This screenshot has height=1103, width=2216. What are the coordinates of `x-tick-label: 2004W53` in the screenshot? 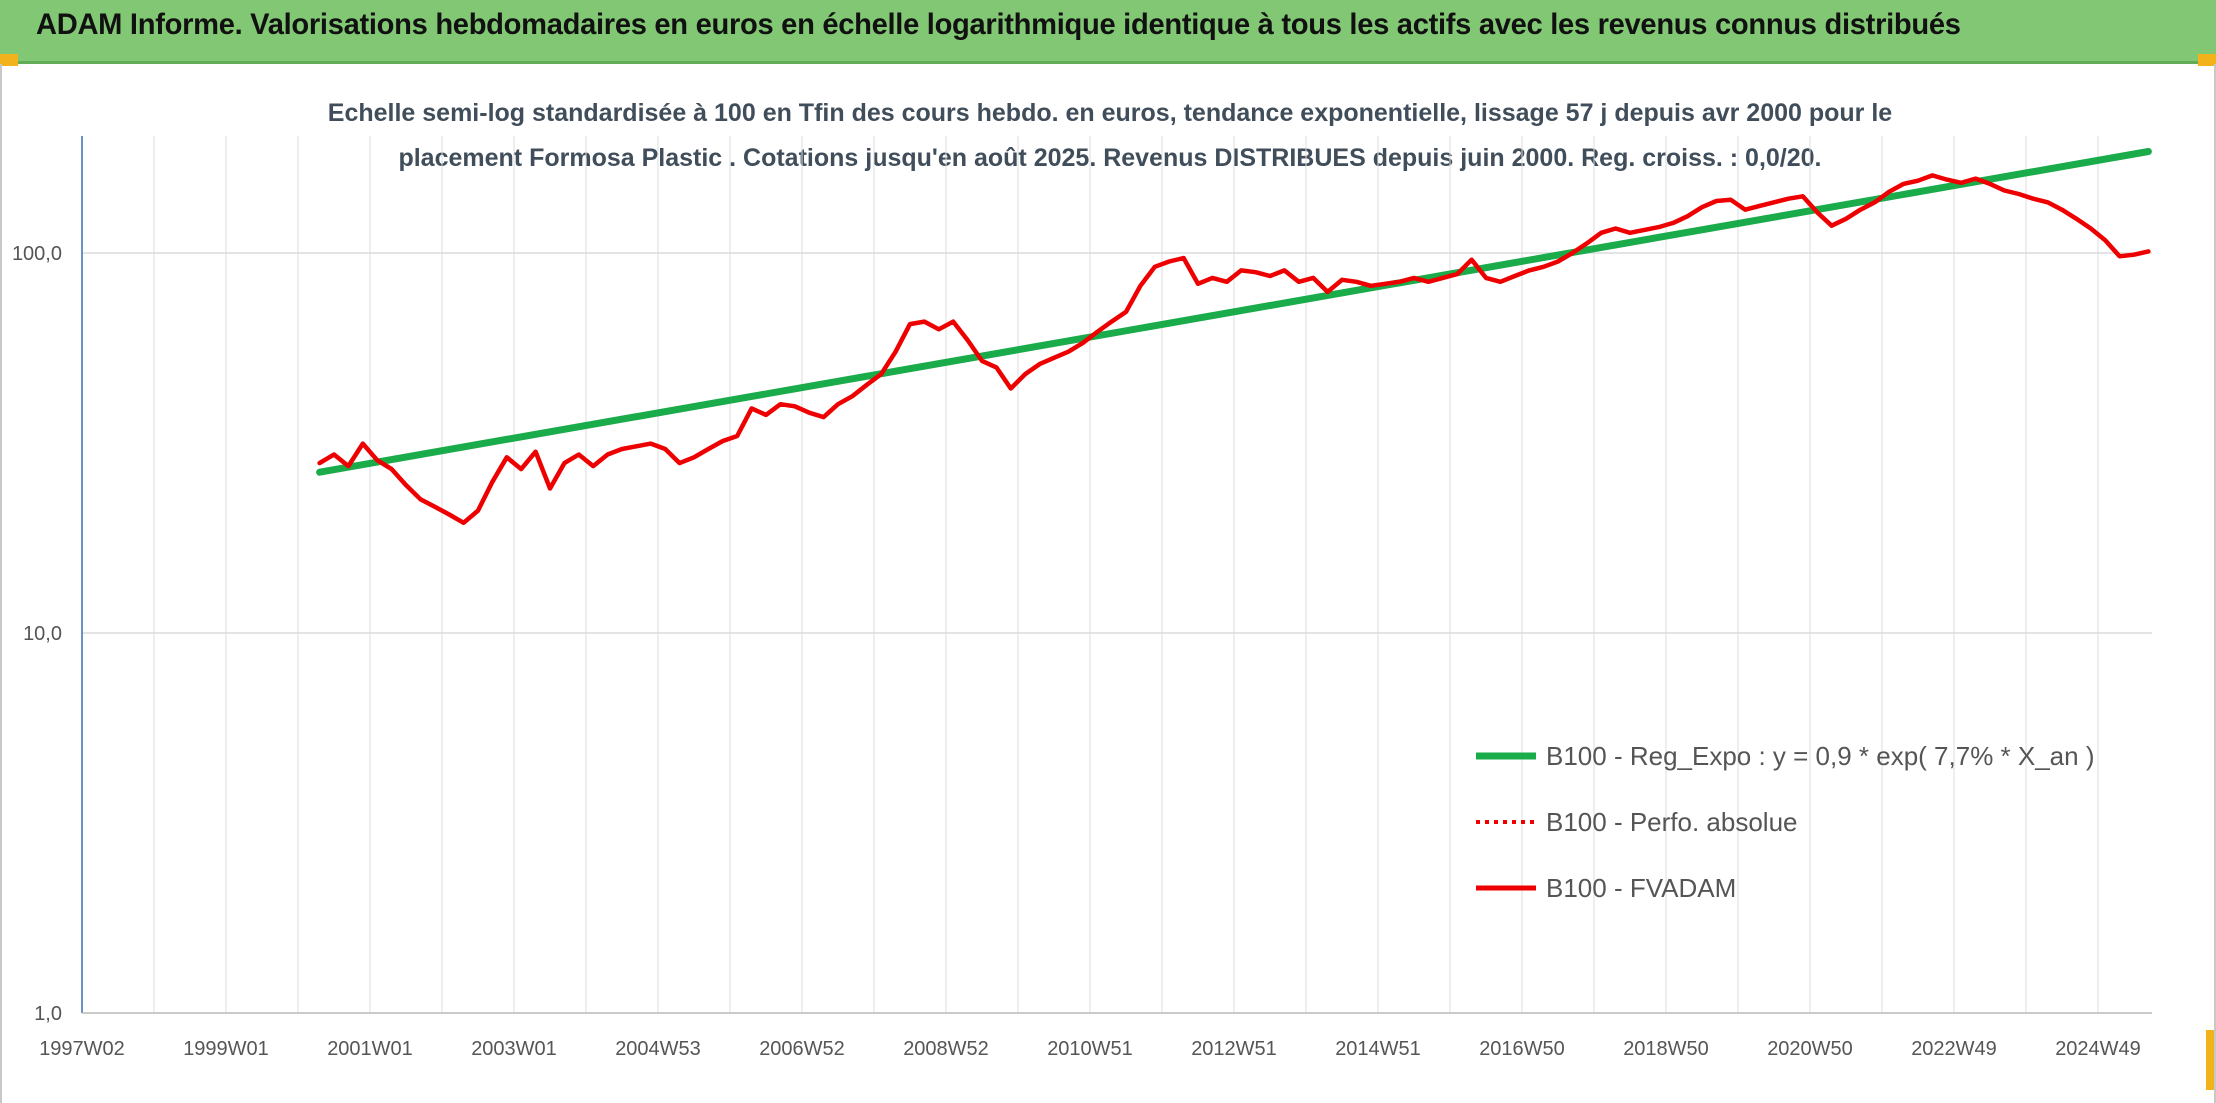 It's located at (658, 1049).